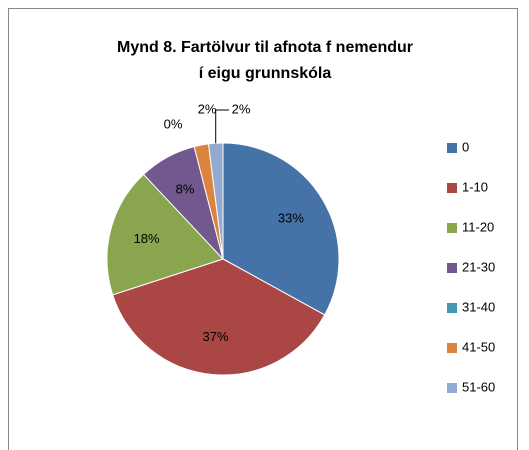 The image size is (529, 450). Describe the element at coordinates (478, 306) in the screenshot. I see `legend-label: 31-40` at that location.